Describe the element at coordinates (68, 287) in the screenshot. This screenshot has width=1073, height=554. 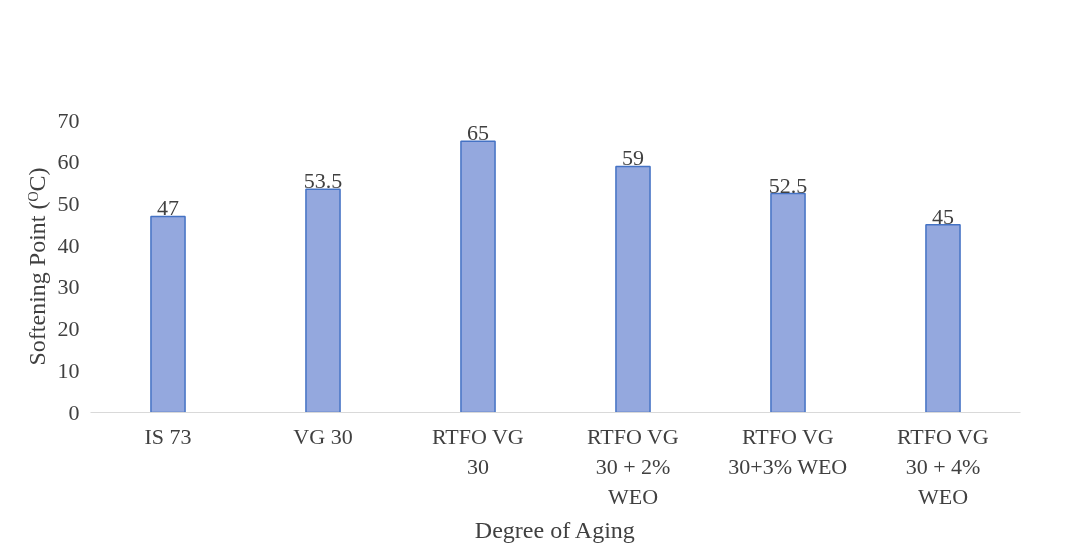
I see `y-tick-label: 30` at that location.